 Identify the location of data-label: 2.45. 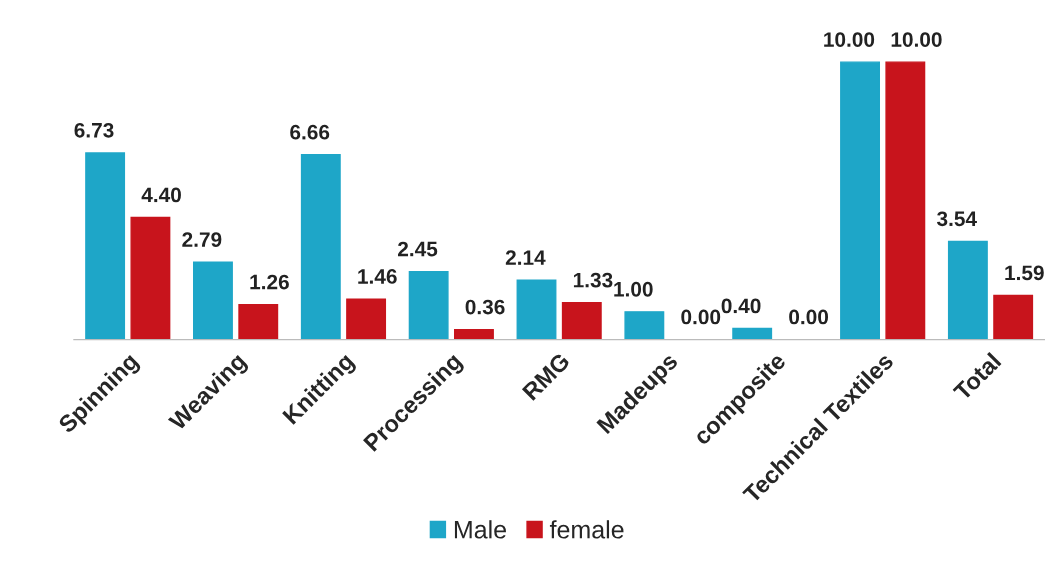
(418, 249).